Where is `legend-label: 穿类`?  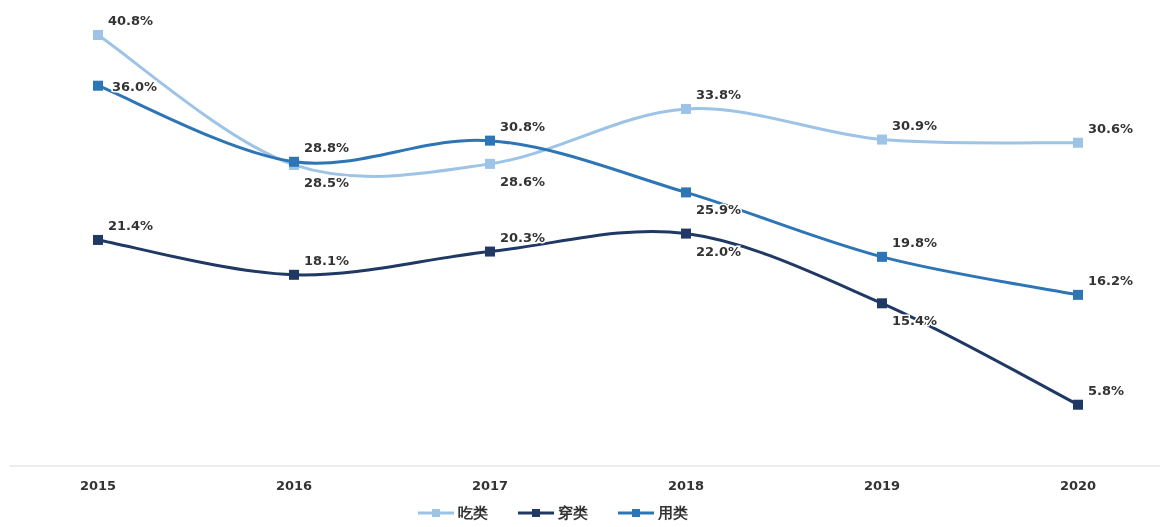 legend-label: 穿类 is located at coordinates (573, 513).